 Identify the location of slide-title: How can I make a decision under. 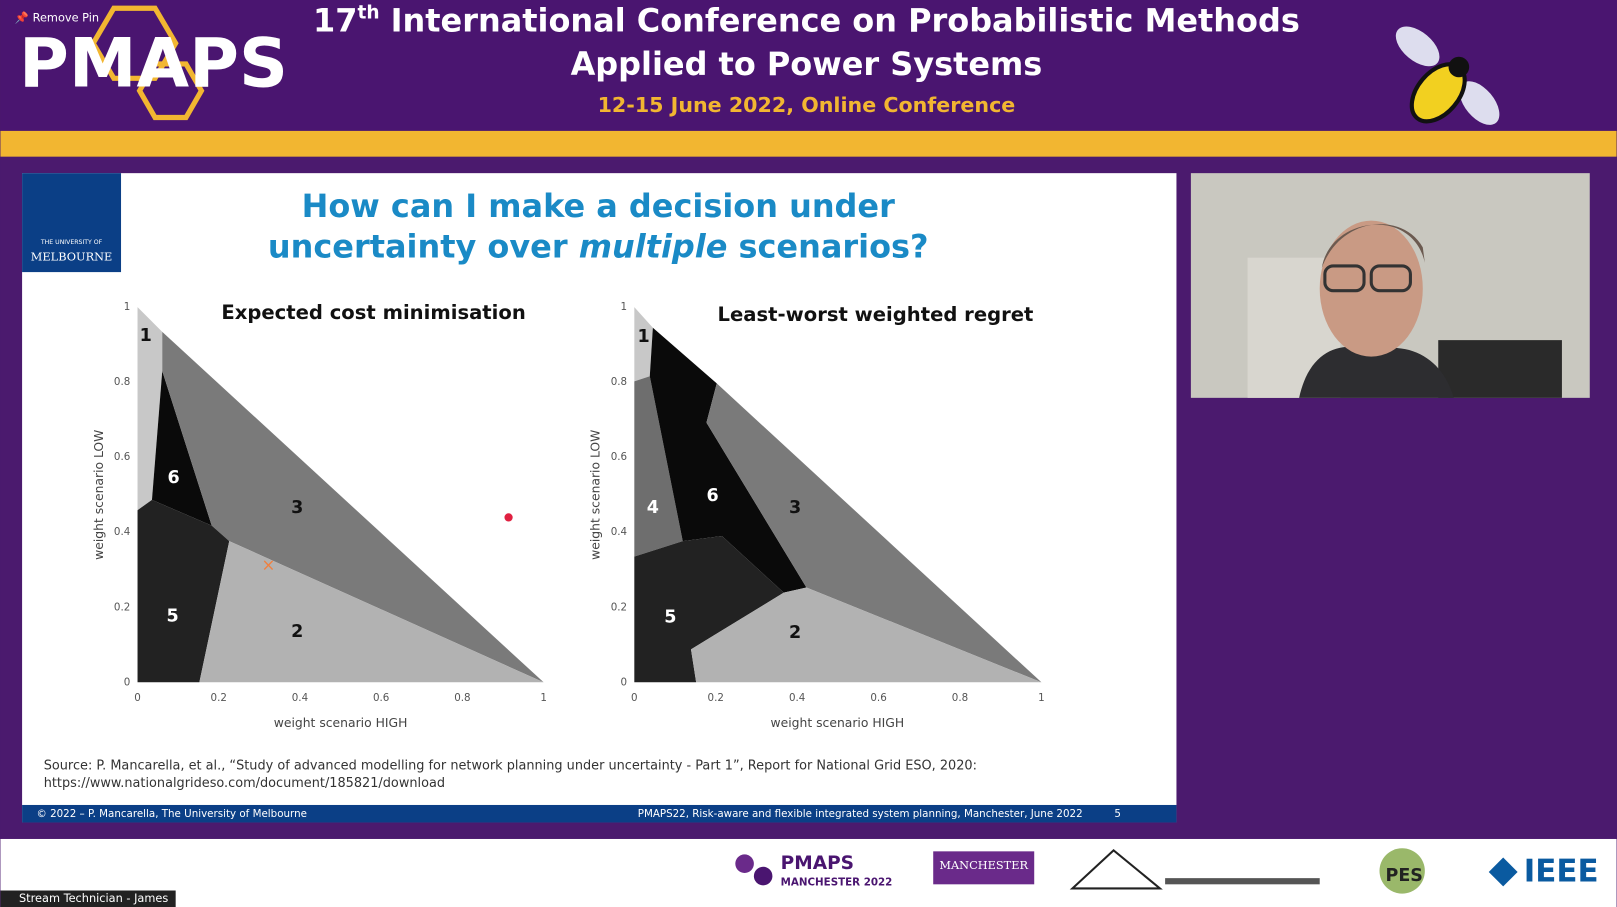
(598, 206).